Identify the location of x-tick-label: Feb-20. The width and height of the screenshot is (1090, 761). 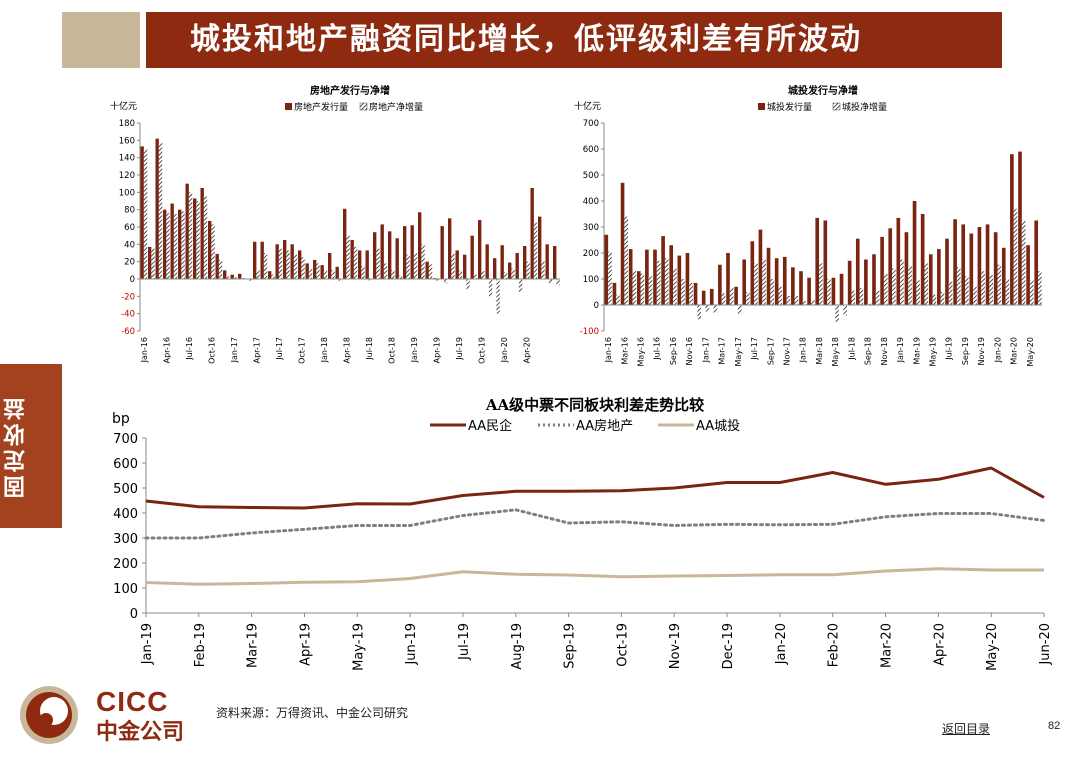
(834, 645).